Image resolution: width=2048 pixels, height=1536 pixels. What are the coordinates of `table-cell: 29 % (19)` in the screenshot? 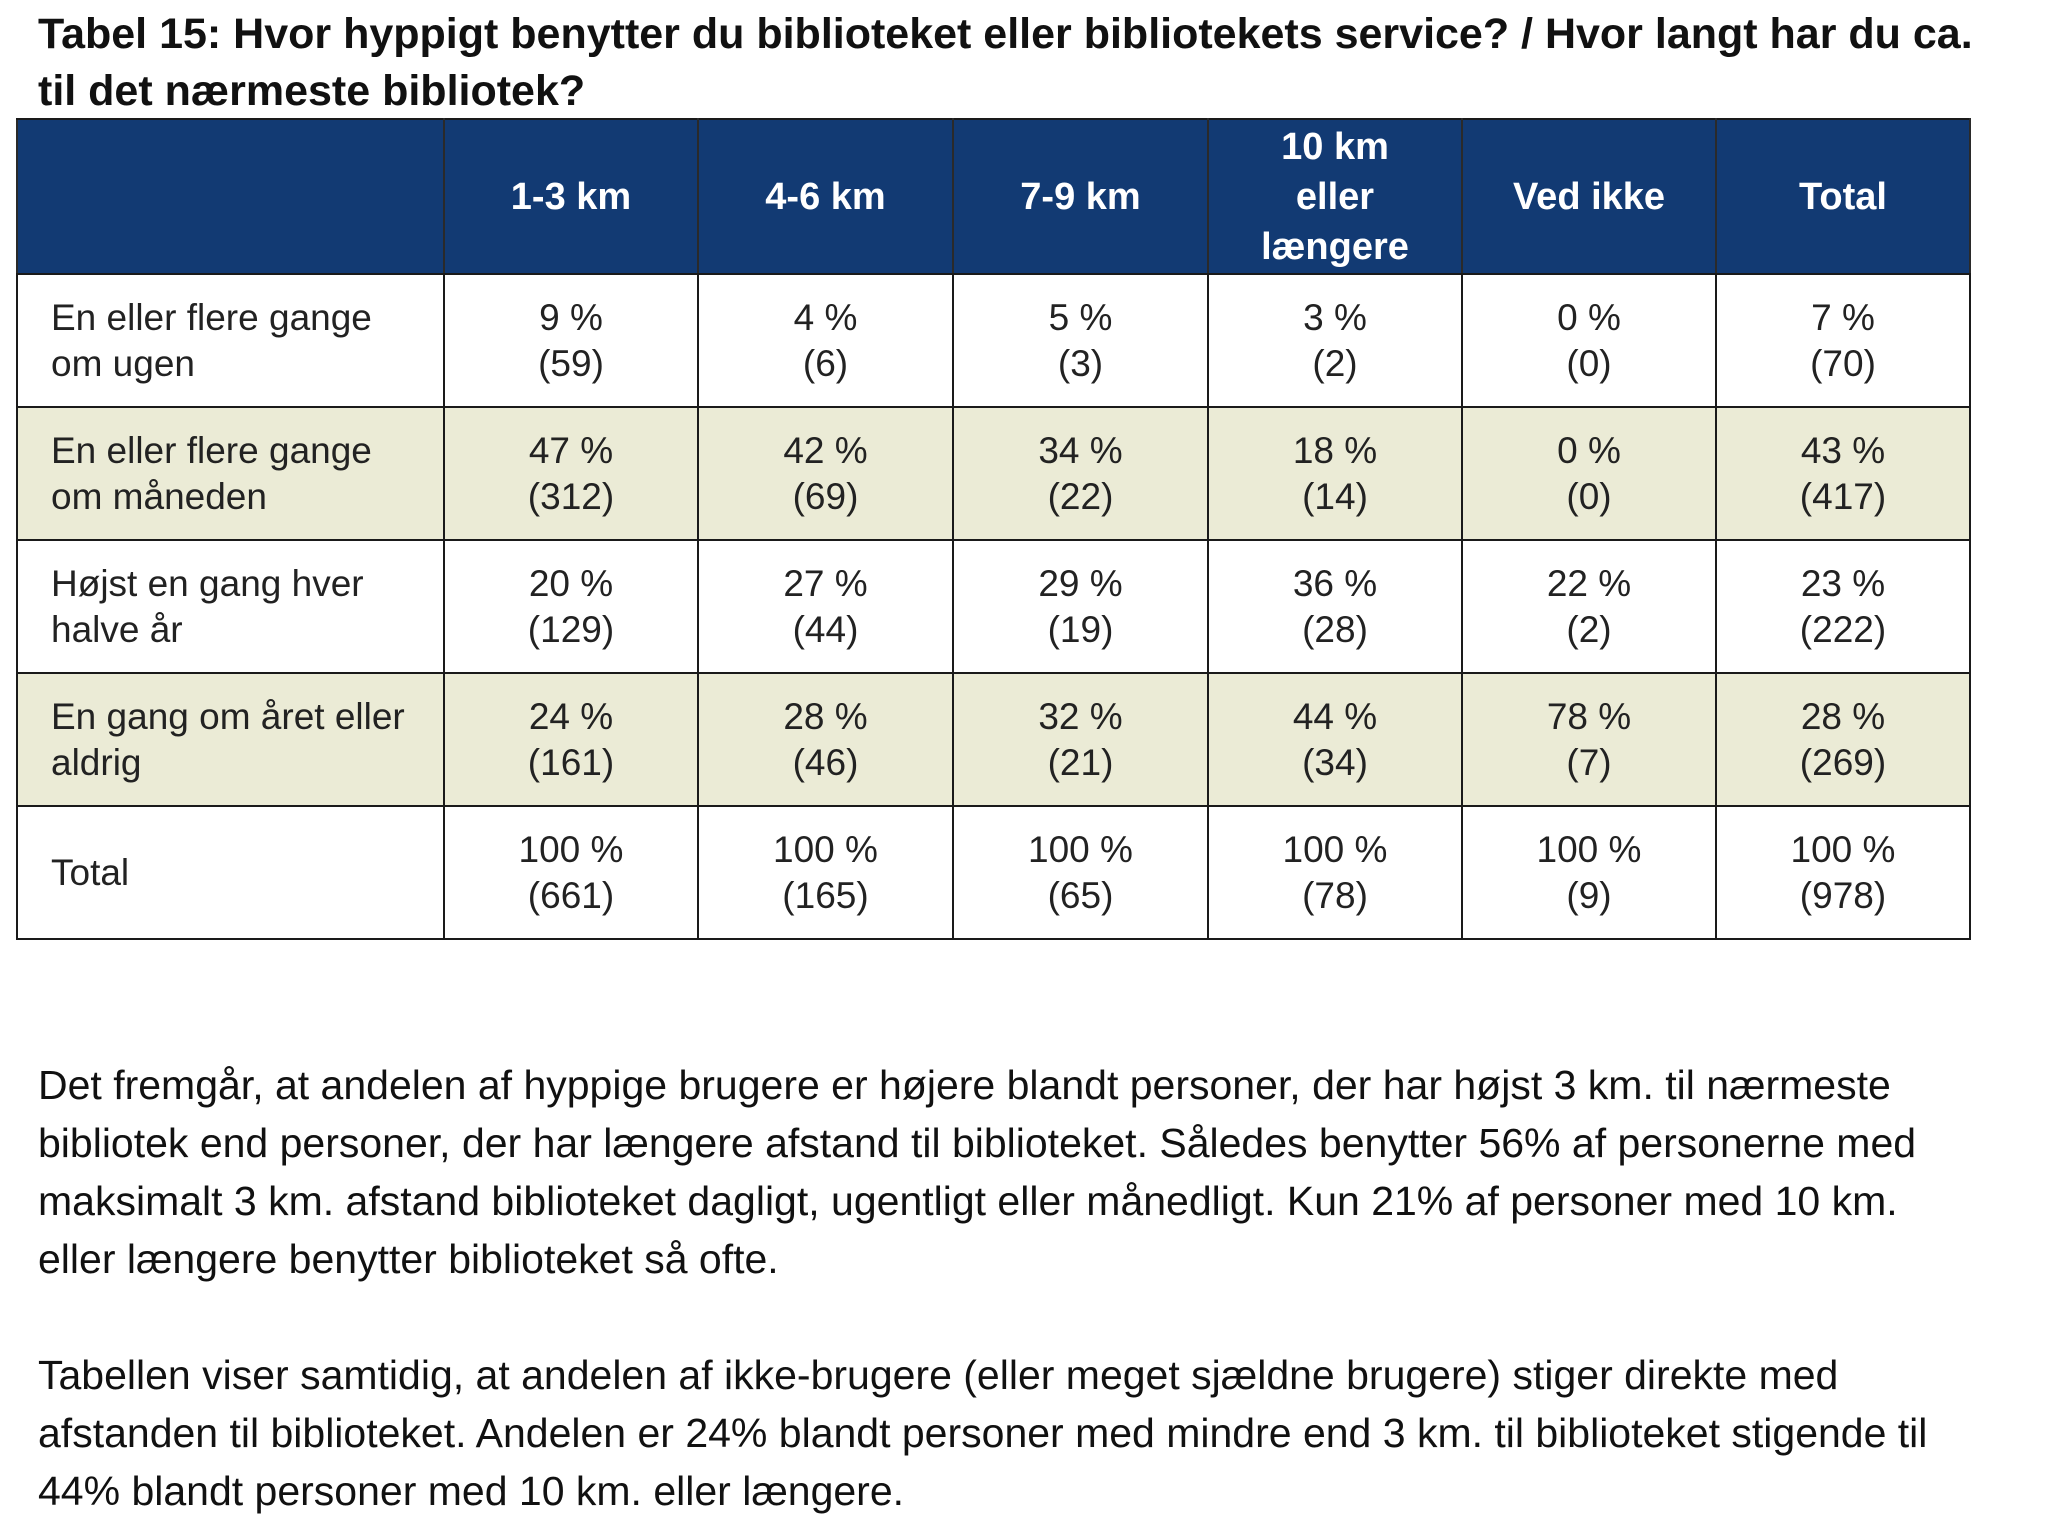 It's located at (1080, 606).